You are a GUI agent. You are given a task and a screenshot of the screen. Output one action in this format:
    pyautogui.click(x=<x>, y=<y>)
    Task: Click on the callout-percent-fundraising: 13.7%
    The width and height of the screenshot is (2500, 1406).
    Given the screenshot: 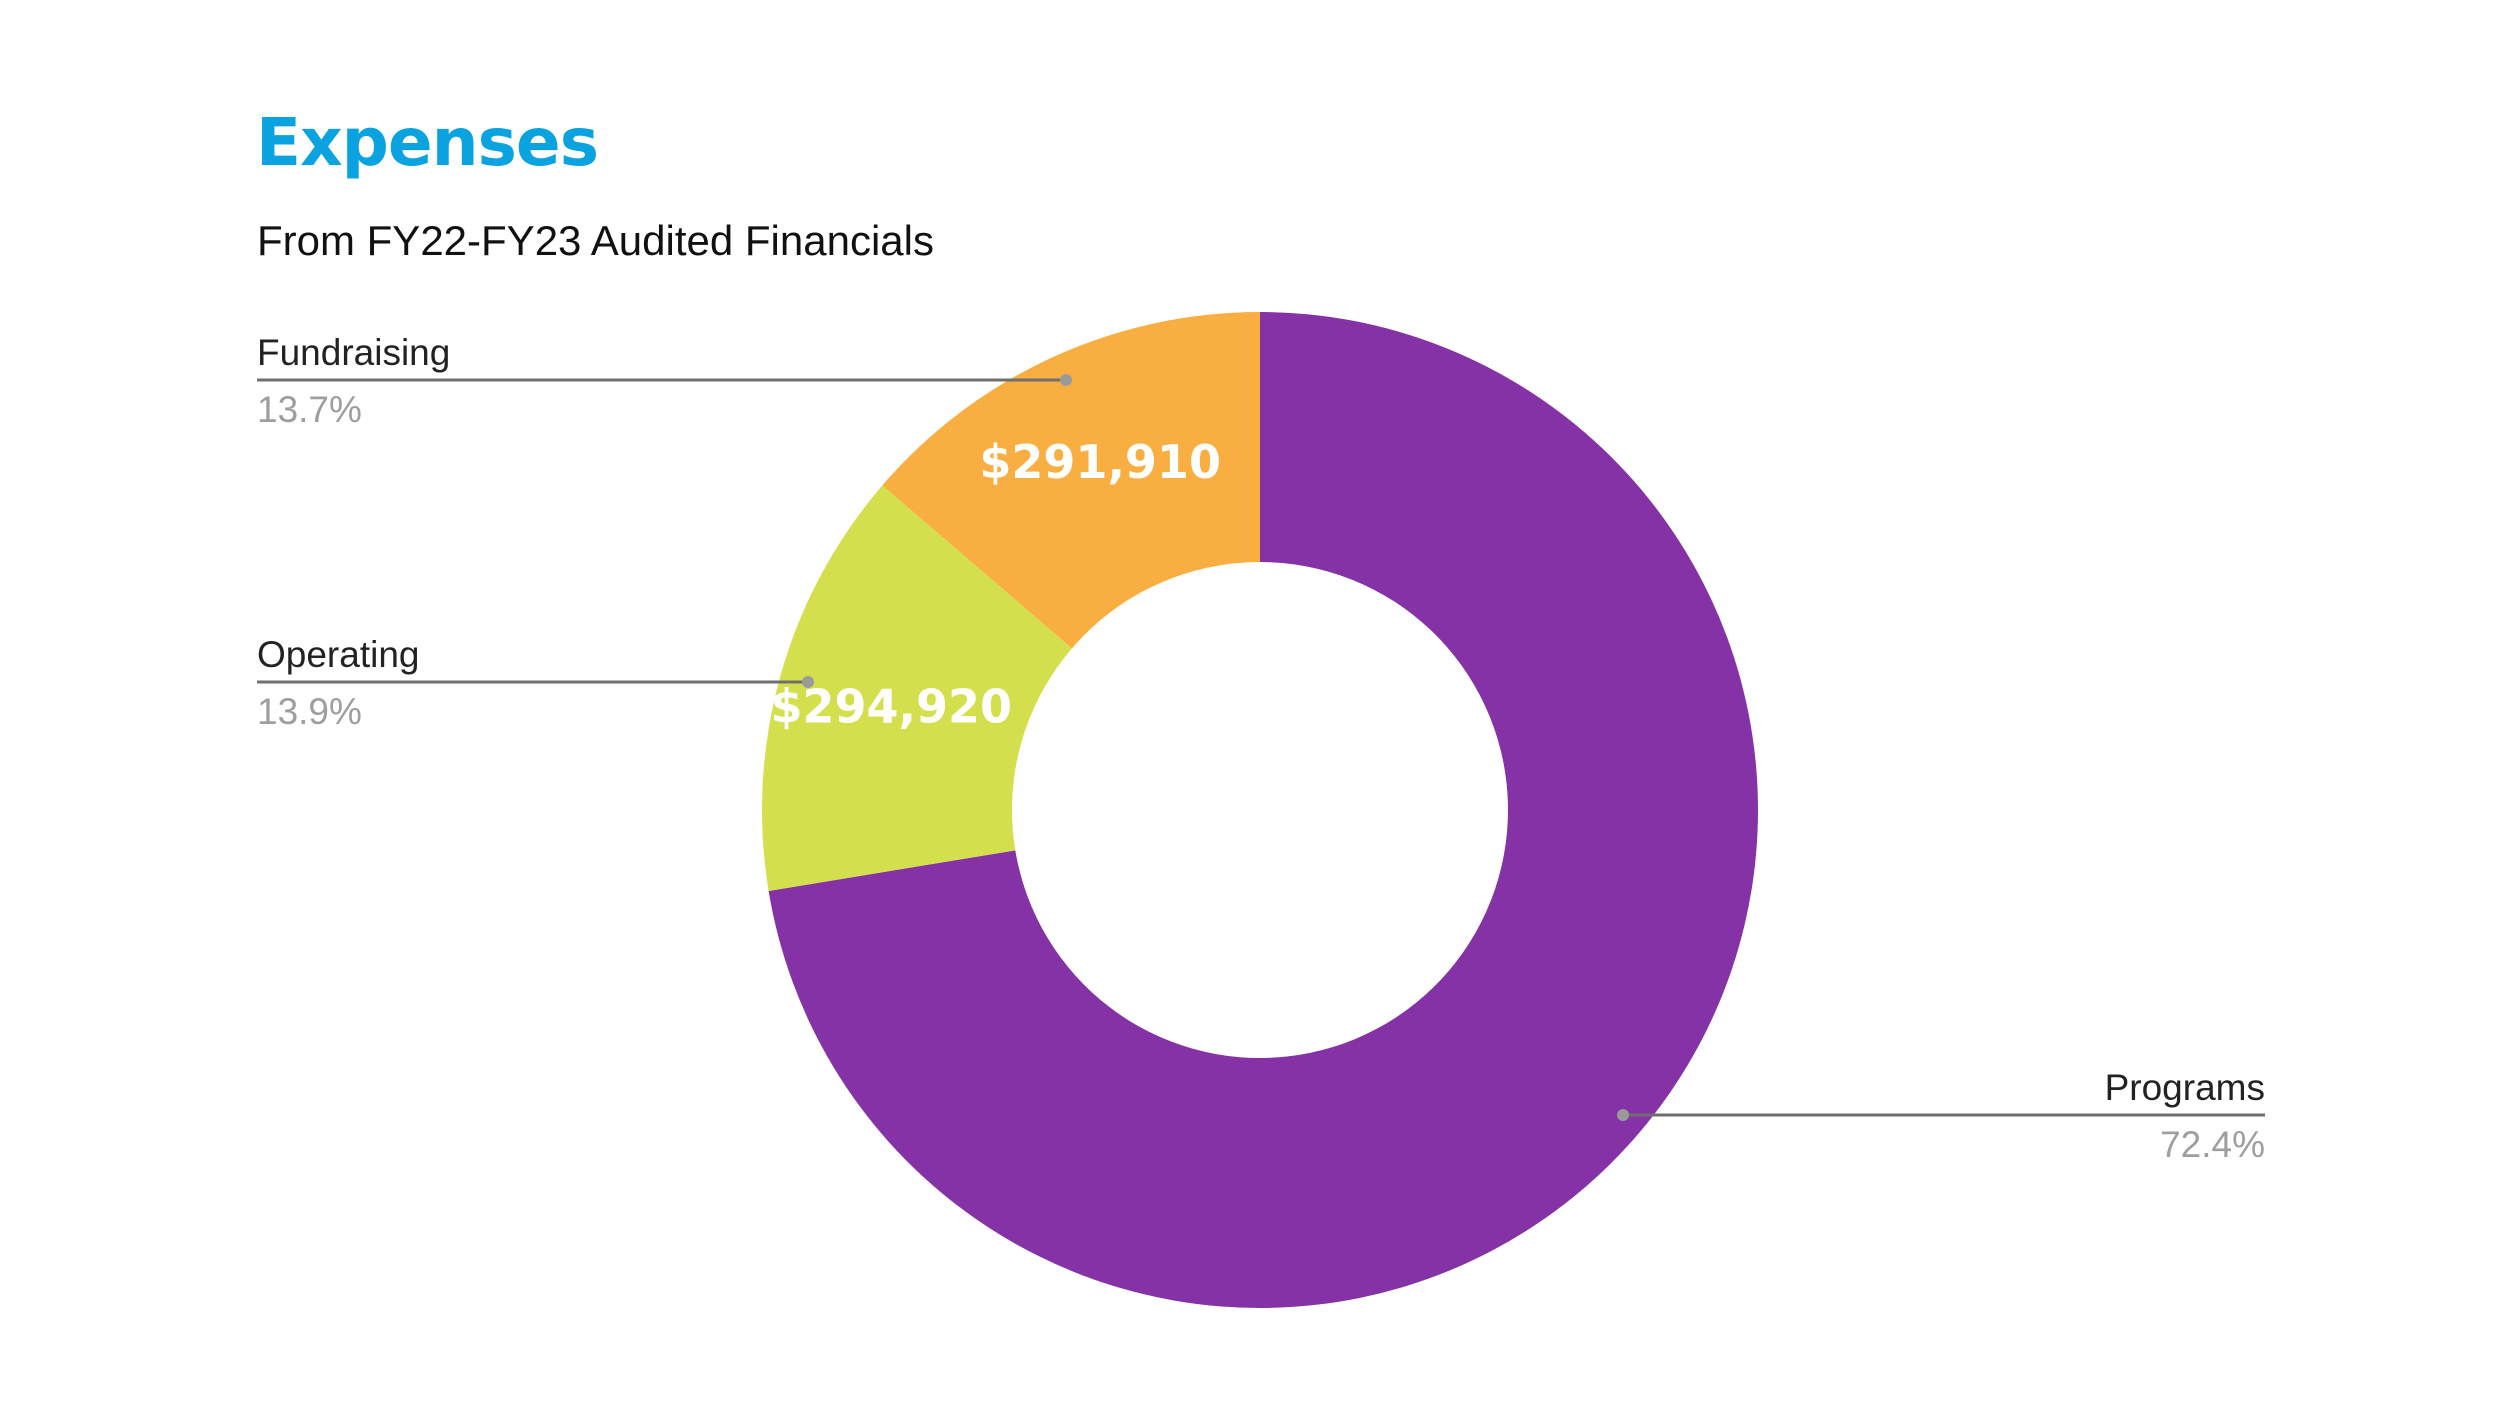 What is the action you would take?
    pyautogui.click(x=309, y=409)
    